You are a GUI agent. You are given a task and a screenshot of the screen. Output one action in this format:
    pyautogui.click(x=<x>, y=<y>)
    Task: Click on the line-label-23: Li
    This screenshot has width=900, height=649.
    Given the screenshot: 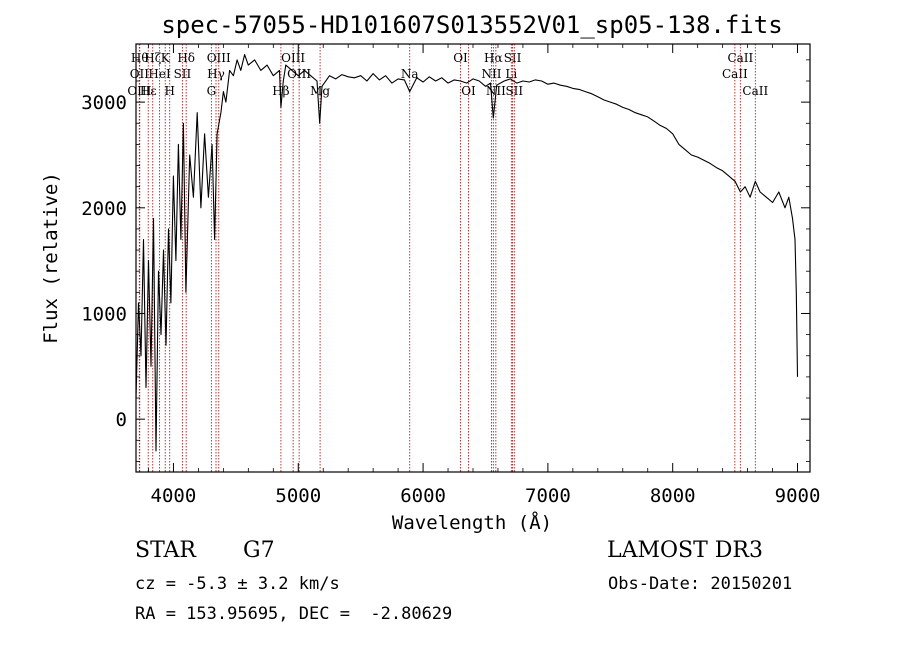 What is the action you would take?
    pyautogui.click(x=511, y=74)
    